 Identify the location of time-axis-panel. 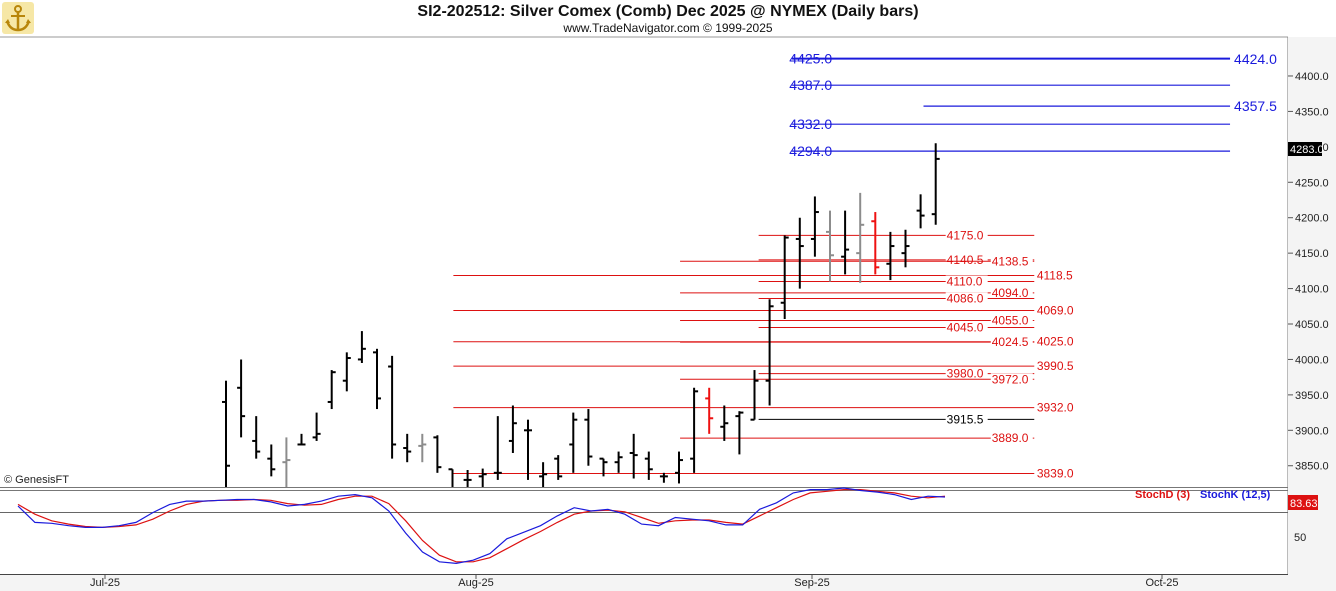
(644, 583).